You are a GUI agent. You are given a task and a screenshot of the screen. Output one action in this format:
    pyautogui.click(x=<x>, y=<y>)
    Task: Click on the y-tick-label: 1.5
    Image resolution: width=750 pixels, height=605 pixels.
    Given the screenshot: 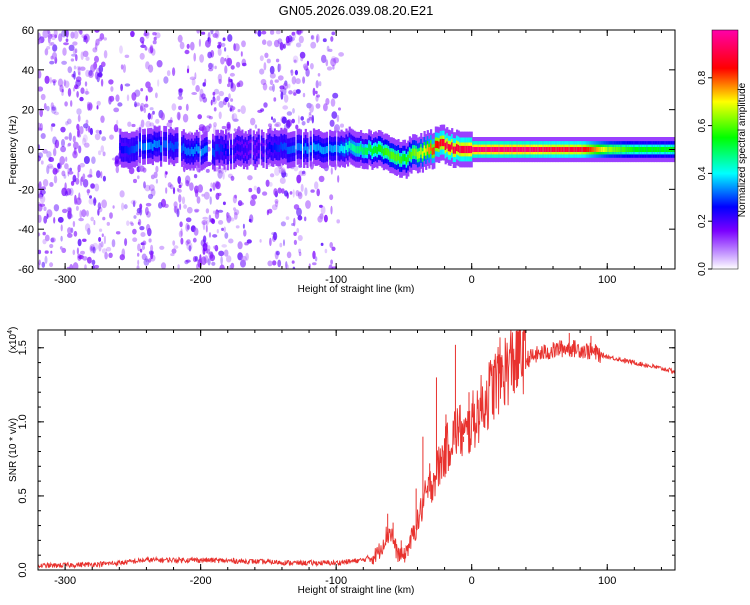 What is the action you would take?
    pyautogui.click(x=23, y=347)
    